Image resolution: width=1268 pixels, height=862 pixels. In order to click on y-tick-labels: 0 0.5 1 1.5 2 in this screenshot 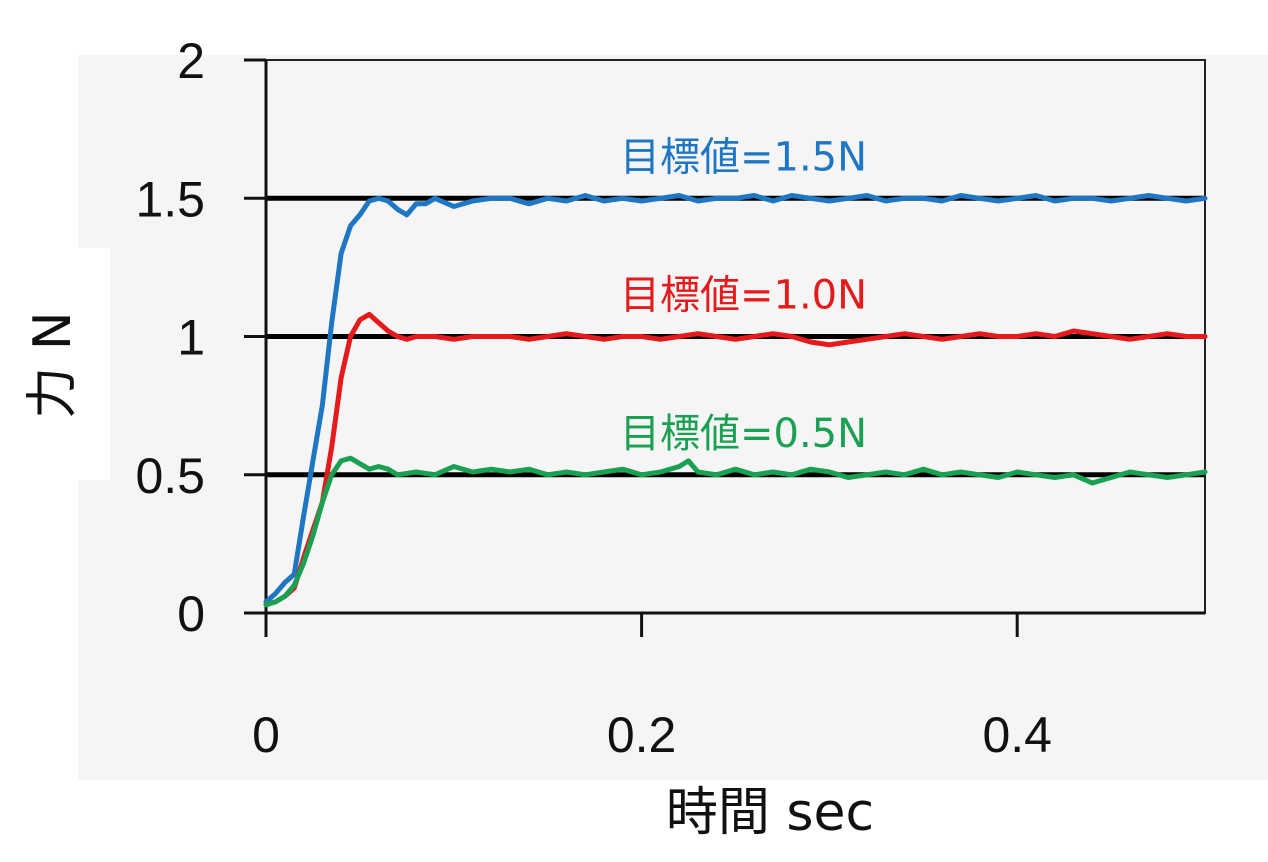, I will do `click(170, 337)`.